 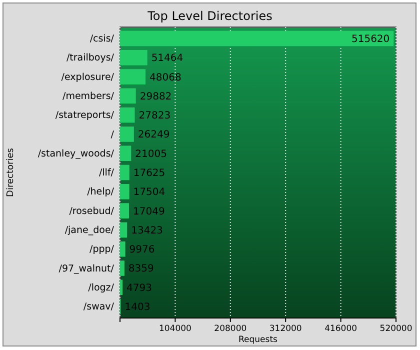 What do you see at coordinates (88, 77) in the screenshot?
I see `y-tick-label: /explosure/` at bounding box center [88, 77].